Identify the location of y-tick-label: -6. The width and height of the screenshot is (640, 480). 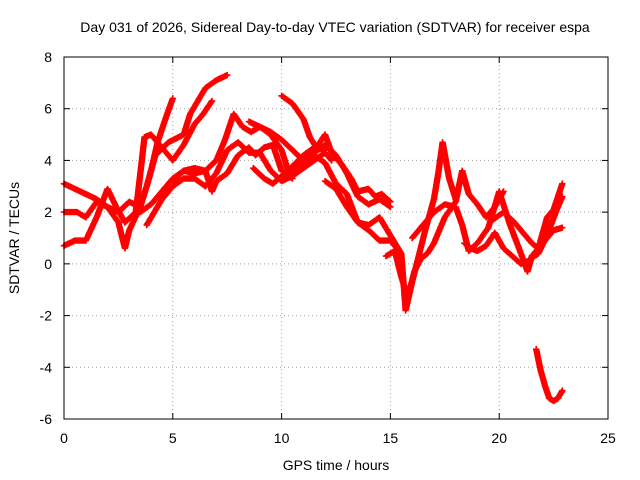
(46, 419).